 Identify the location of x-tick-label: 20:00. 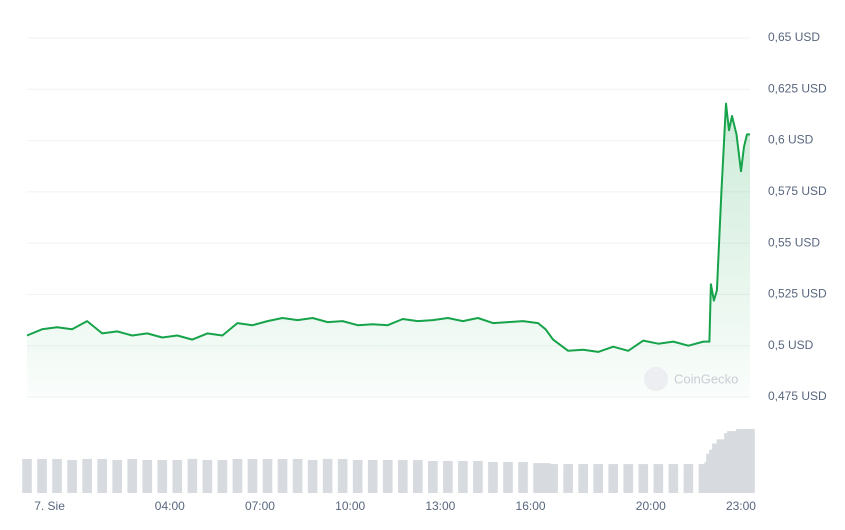
(651, 506).